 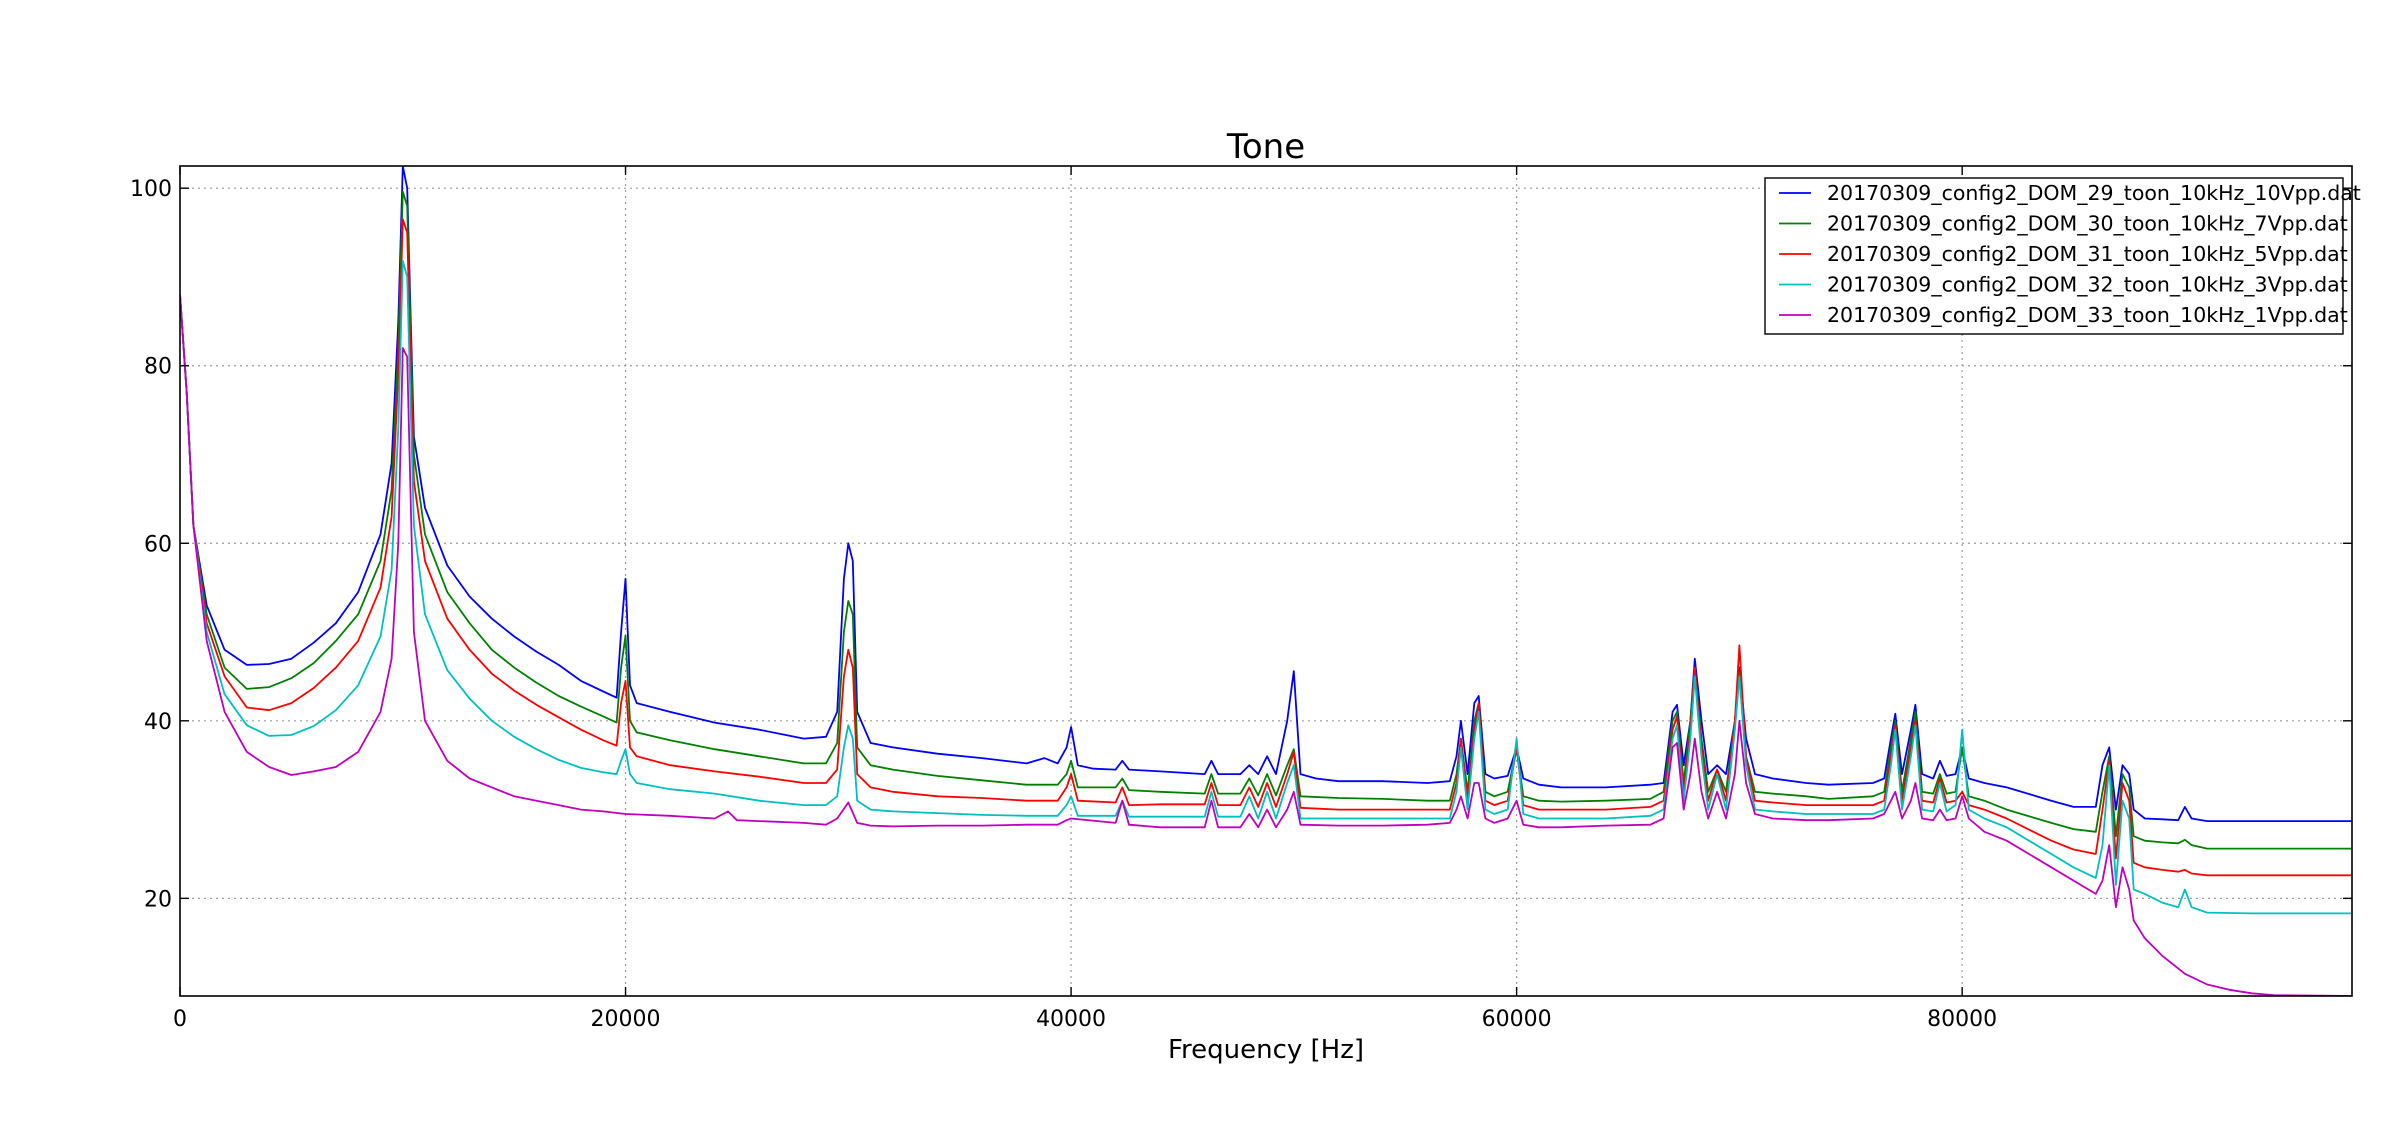 I want to click on y-tick-label: 80, so click(x=158, y=367).